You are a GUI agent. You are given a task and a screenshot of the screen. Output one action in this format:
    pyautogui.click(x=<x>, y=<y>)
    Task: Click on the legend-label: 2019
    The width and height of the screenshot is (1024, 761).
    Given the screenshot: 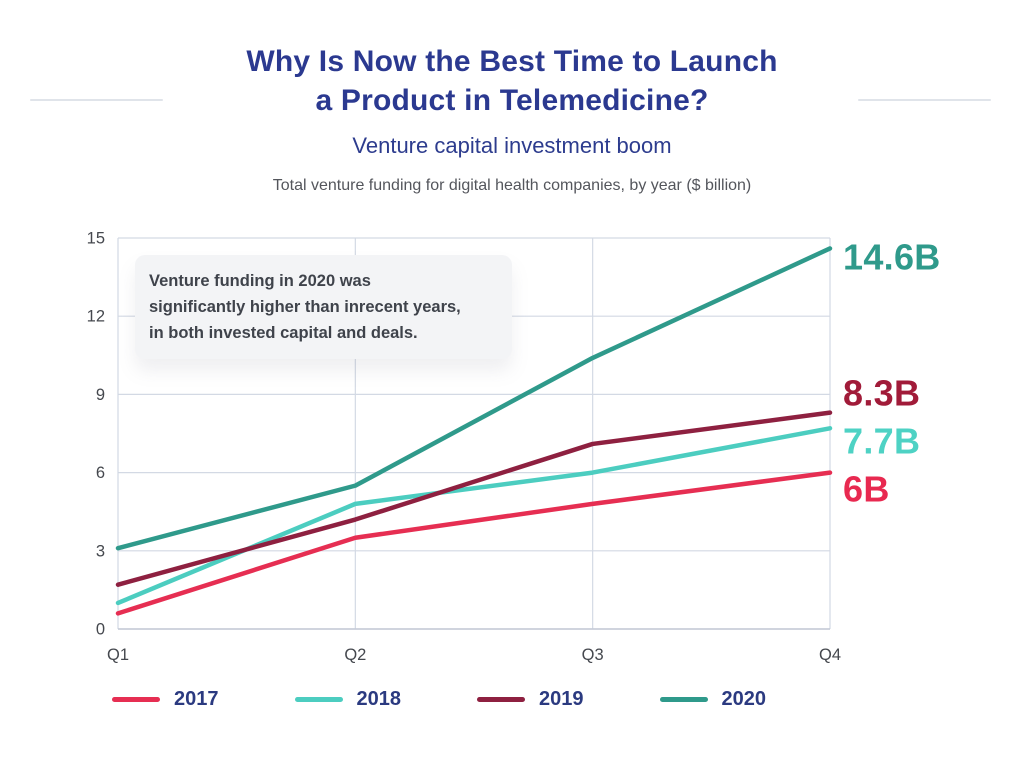 What is the action you would take?
    pyautogui.click(x=561, y=699)
    